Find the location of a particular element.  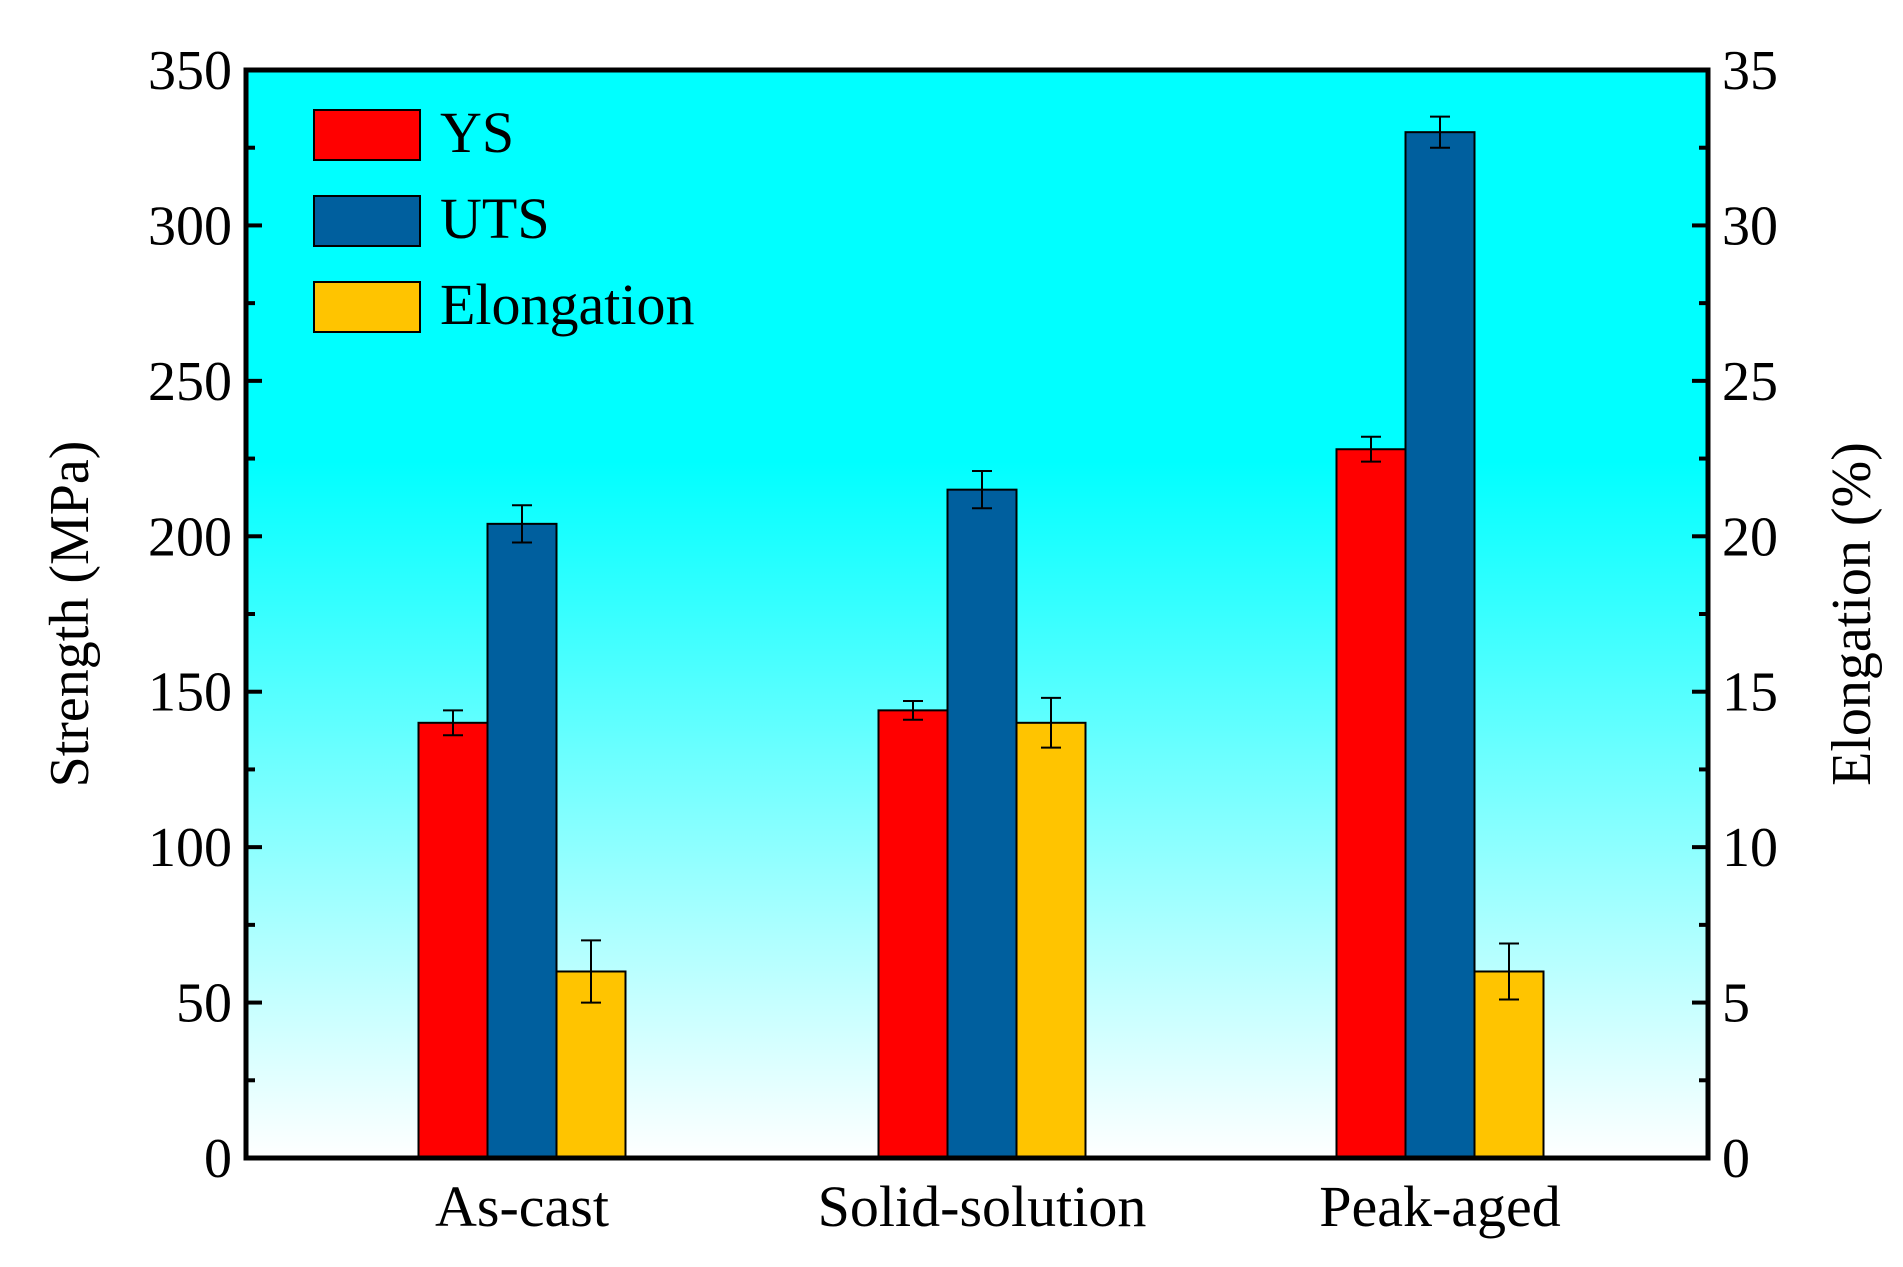

x-tick-label: As-cast is located at coordinates (522, 1206).